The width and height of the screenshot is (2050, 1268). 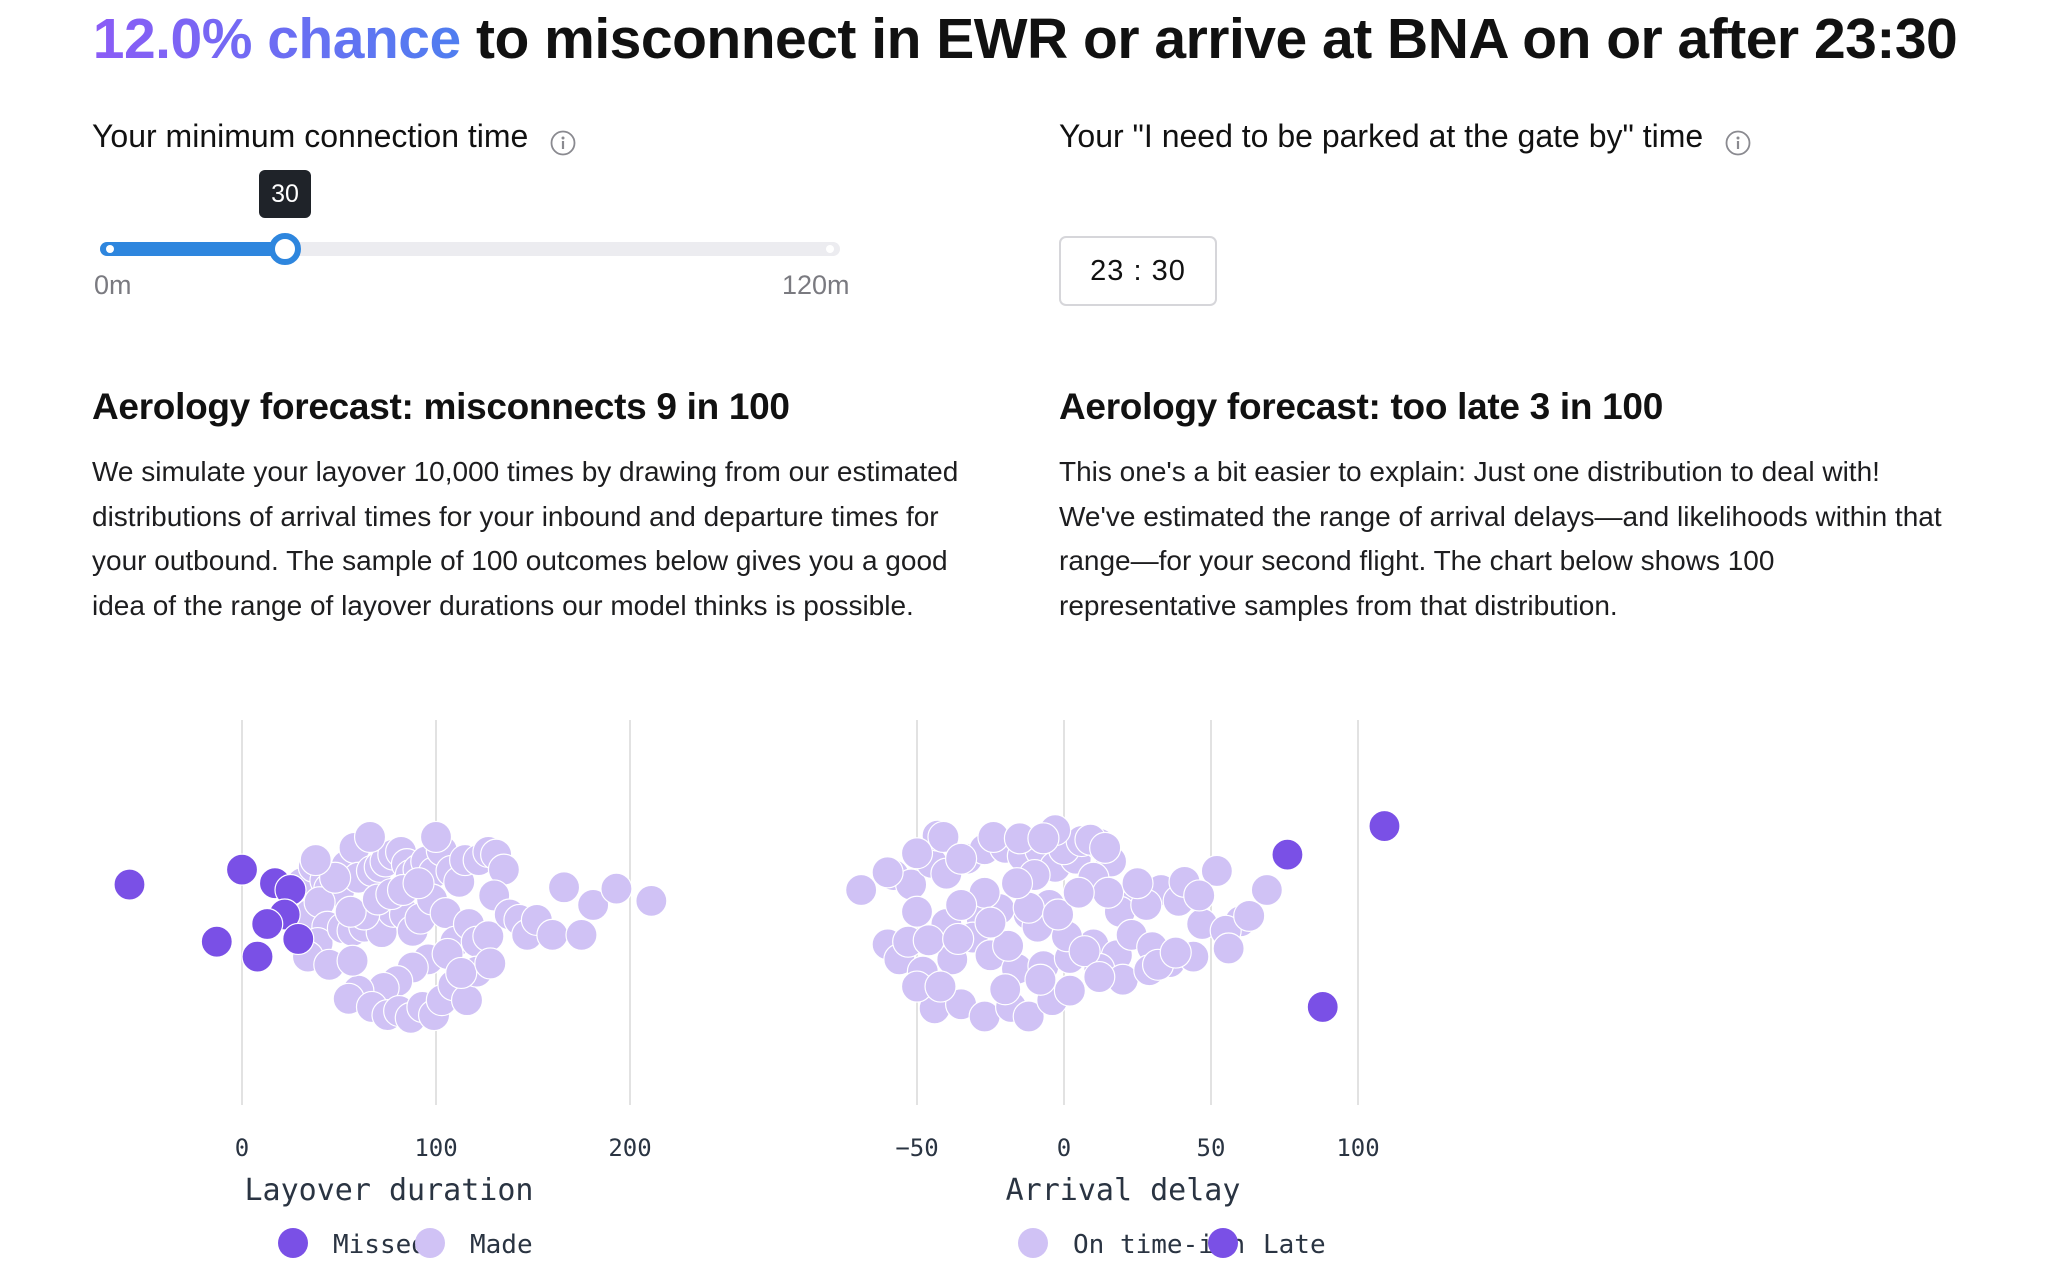 What do you see at coordinates (441, 406) in the screenshot?
I see `misconnect-forecast-title: Aerology forecast: misconnects 9 in 100` at bounding box center [441, 406].